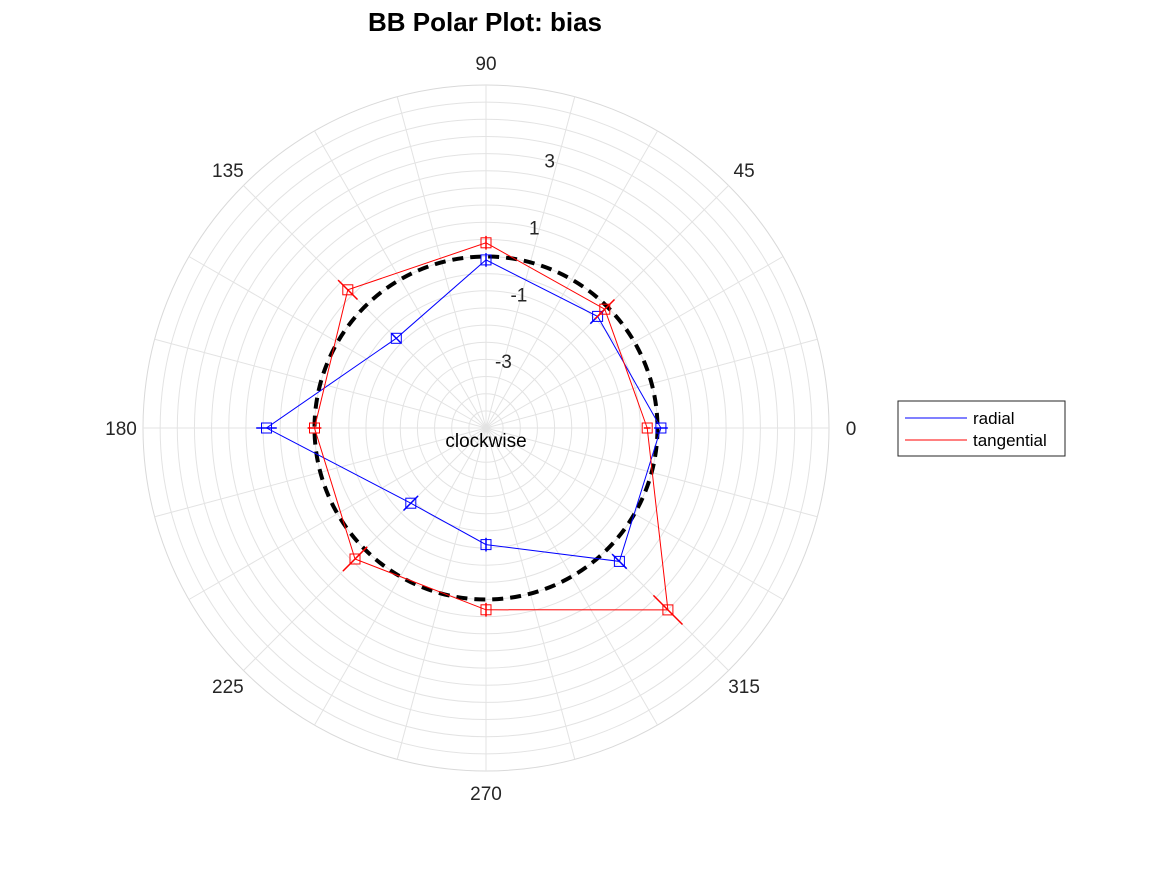 This screenshot has width=1167, height=875. I want to click on legend-label-tangential: tangential, so click(1010, 440).